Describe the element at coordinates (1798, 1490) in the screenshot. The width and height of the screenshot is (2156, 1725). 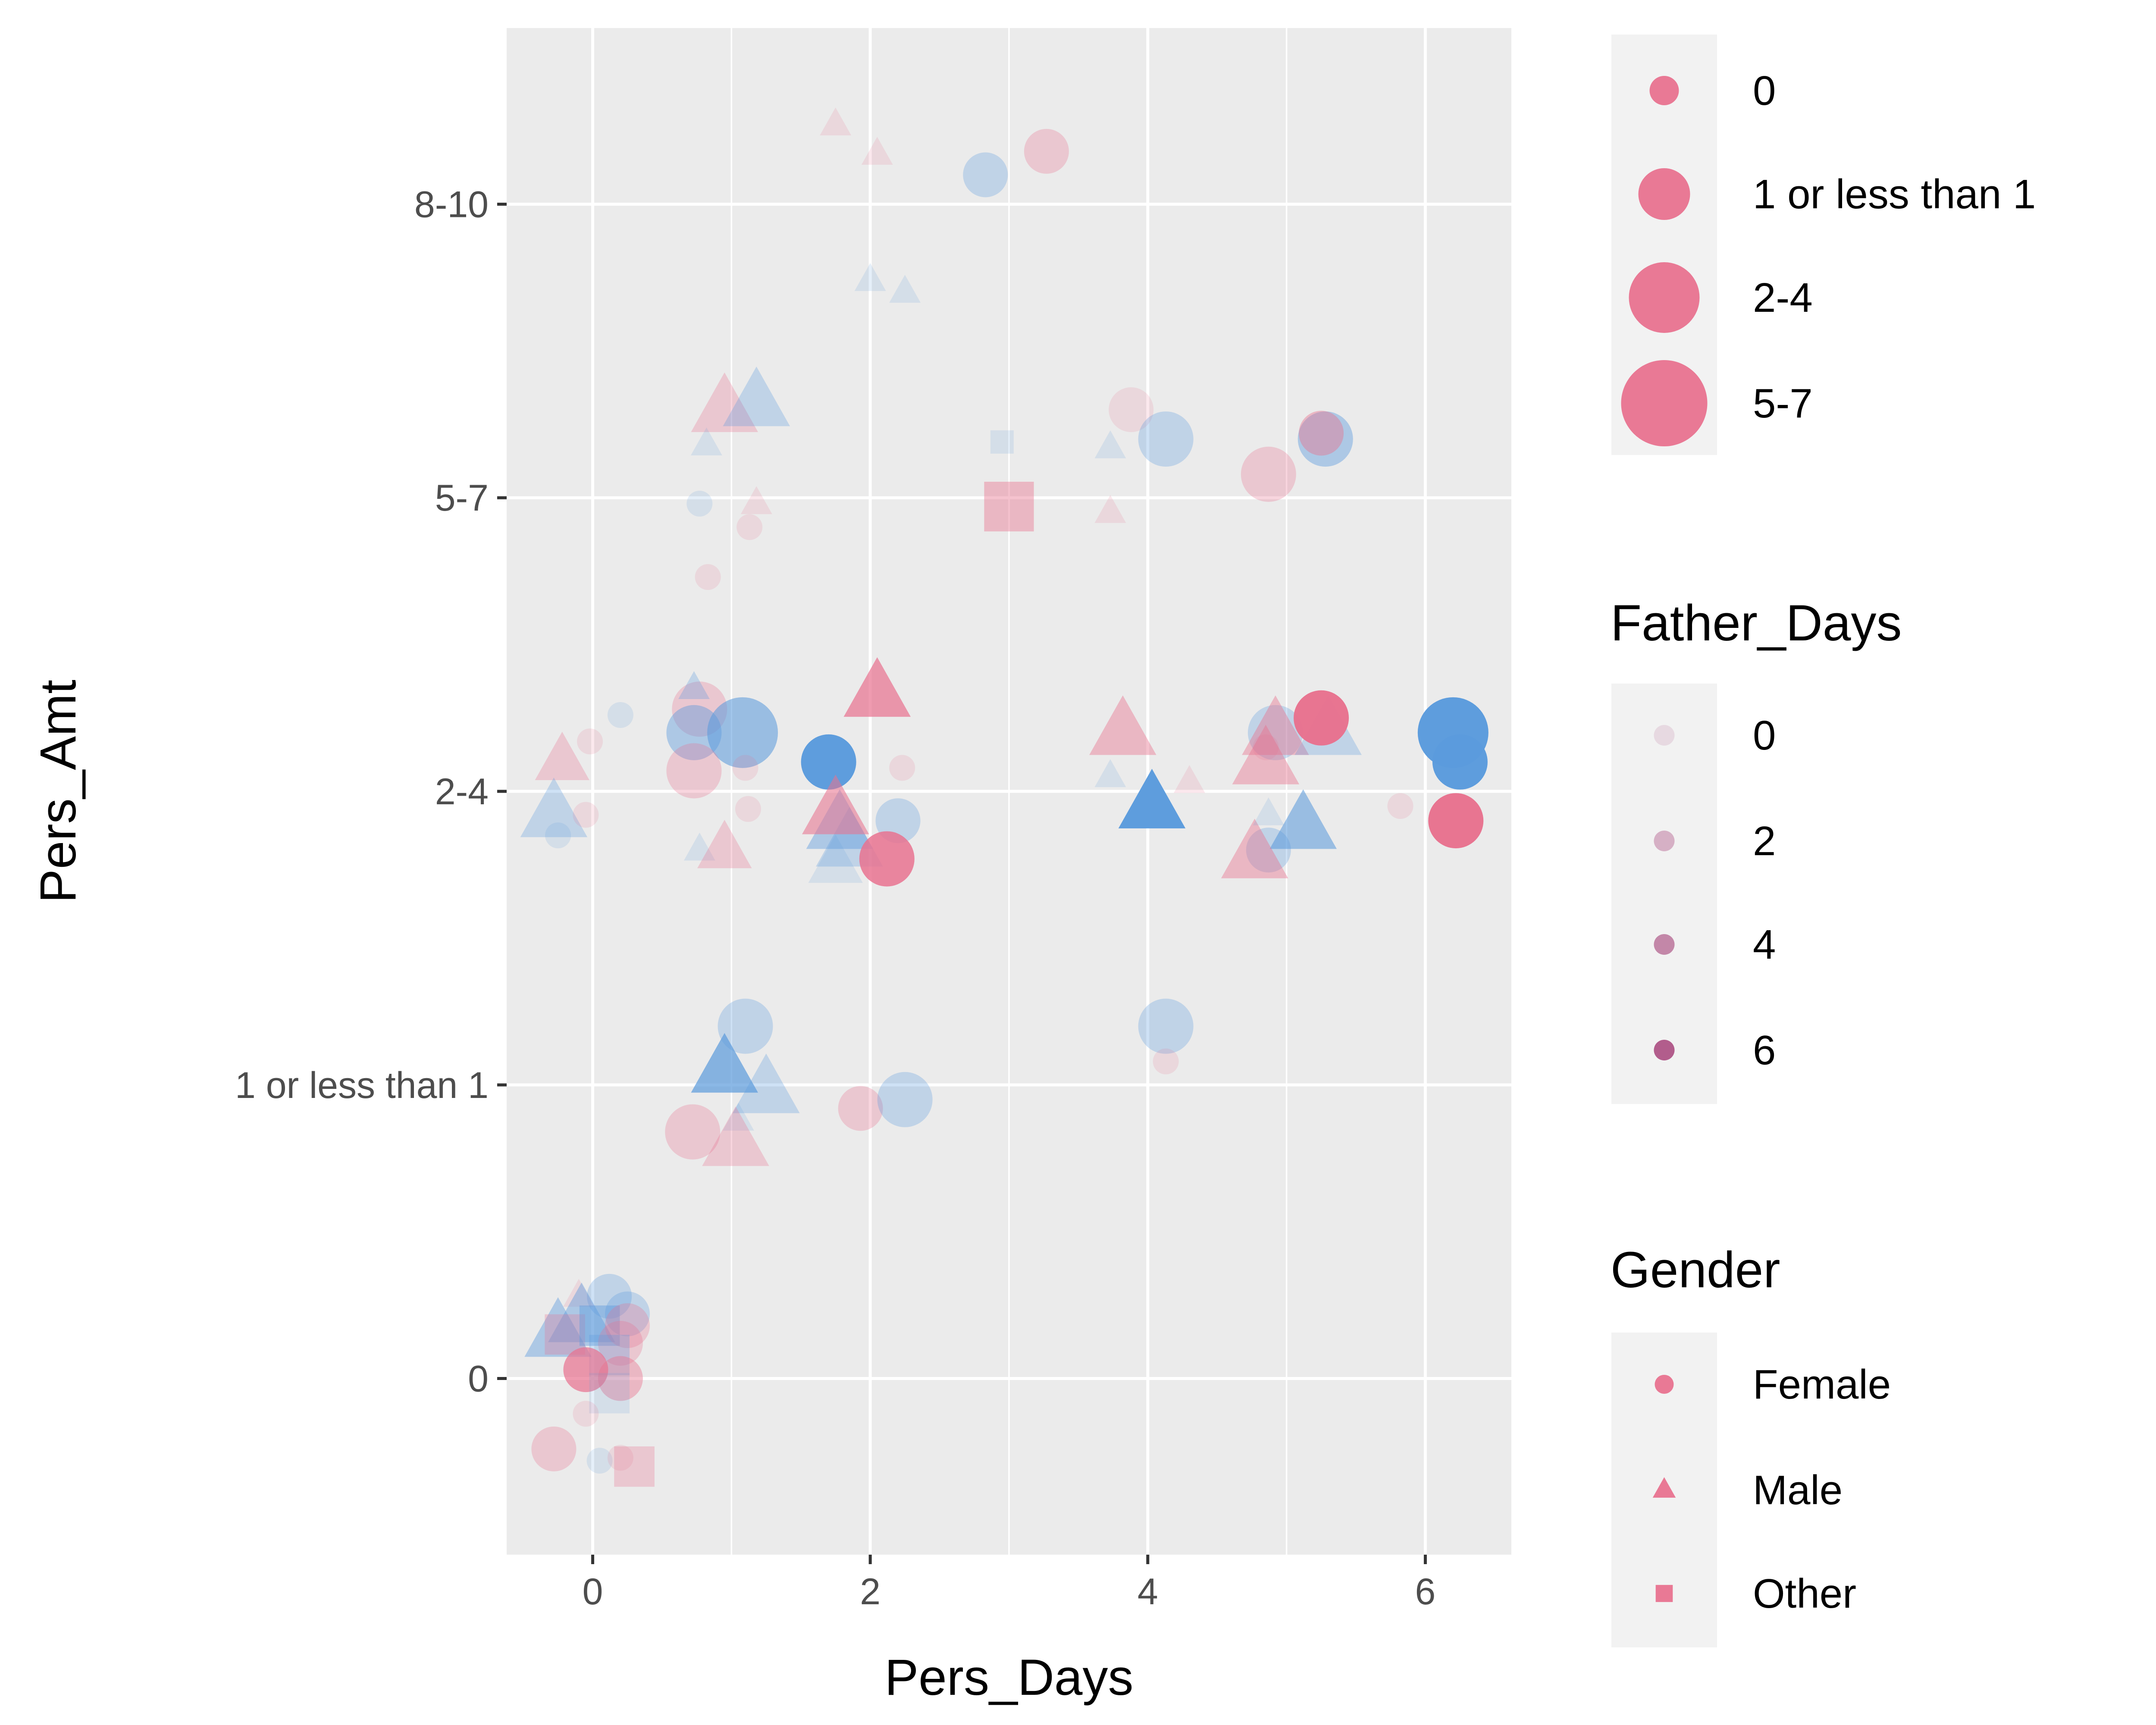
I see `legend-shape-label: Male` at that location.